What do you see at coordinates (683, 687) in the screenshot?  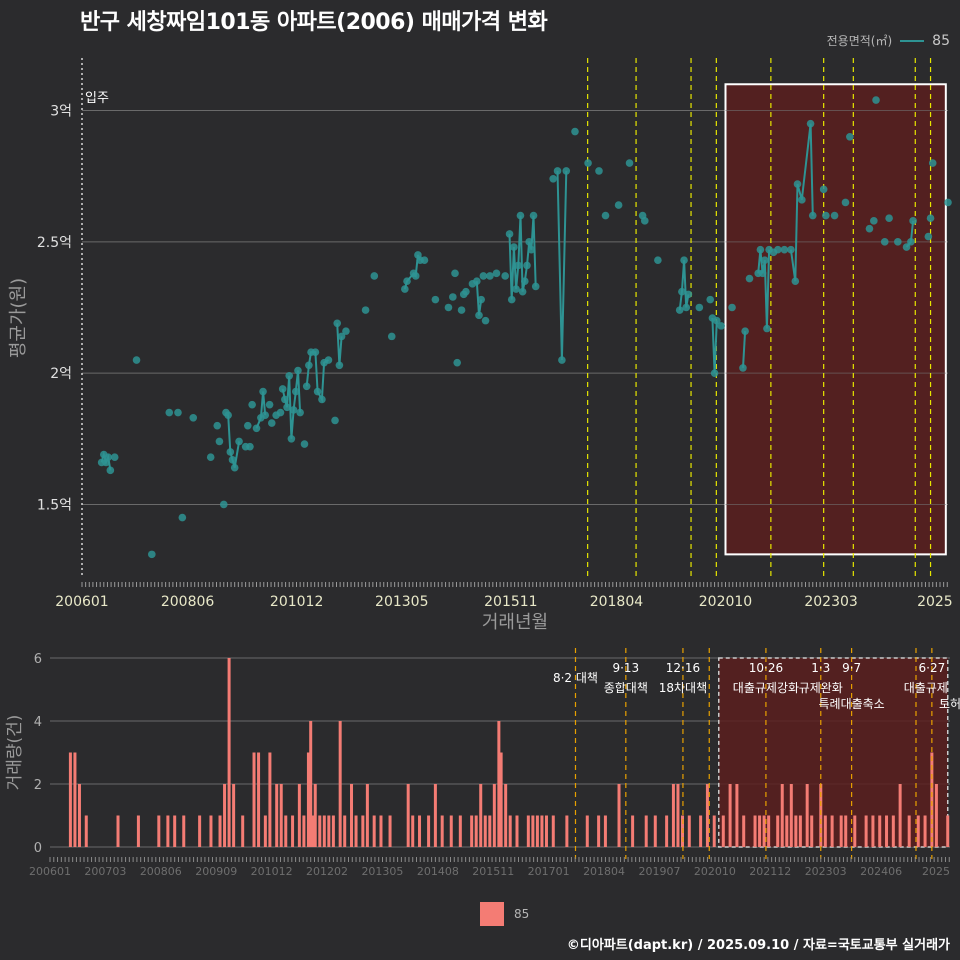 I see `event-label: 18차대책` at bounding box center [683, 687].